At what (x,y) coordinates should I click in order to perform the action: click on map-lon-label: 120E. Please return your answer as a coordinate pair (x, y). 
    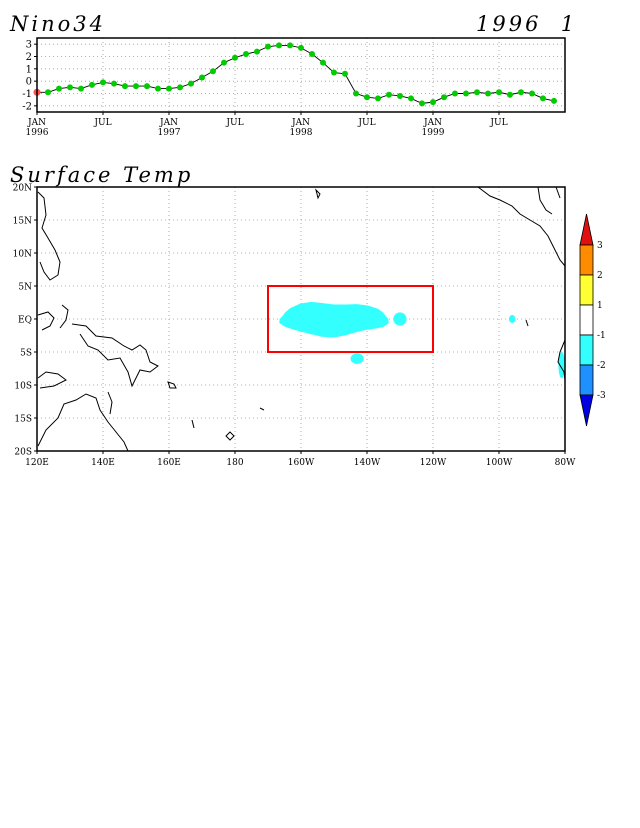
    Looking at the image, I should click on (37, 463).